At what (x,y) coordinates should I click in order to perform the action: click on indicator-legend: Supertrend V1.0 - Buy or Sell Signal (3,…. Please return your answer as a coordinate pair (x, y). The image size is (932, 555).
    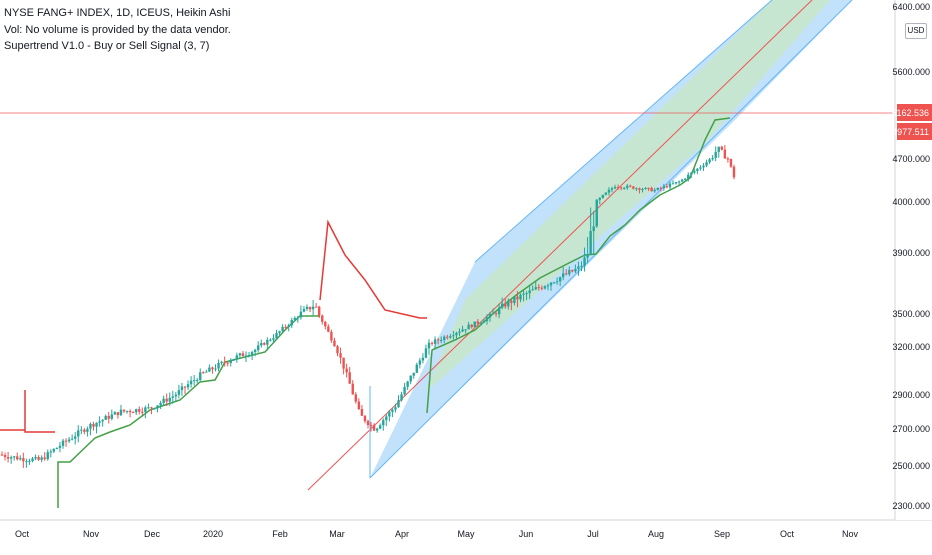
    Looking at the image, I should click on (107, 46).